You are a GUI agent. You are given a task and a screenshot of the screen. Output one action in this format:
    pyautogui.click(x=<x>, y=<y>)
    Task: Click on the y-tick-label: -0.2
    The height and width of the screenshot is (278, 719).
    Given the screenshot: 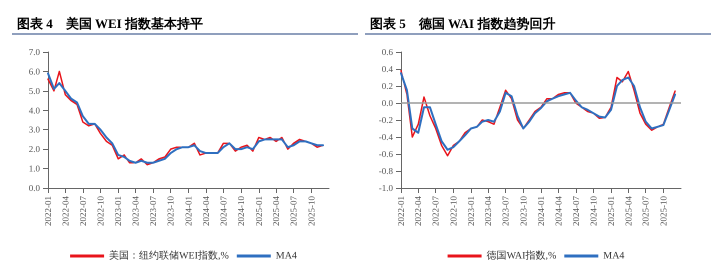 What is the action you would take?
    pyautogui.click(x=385, y=120)
    